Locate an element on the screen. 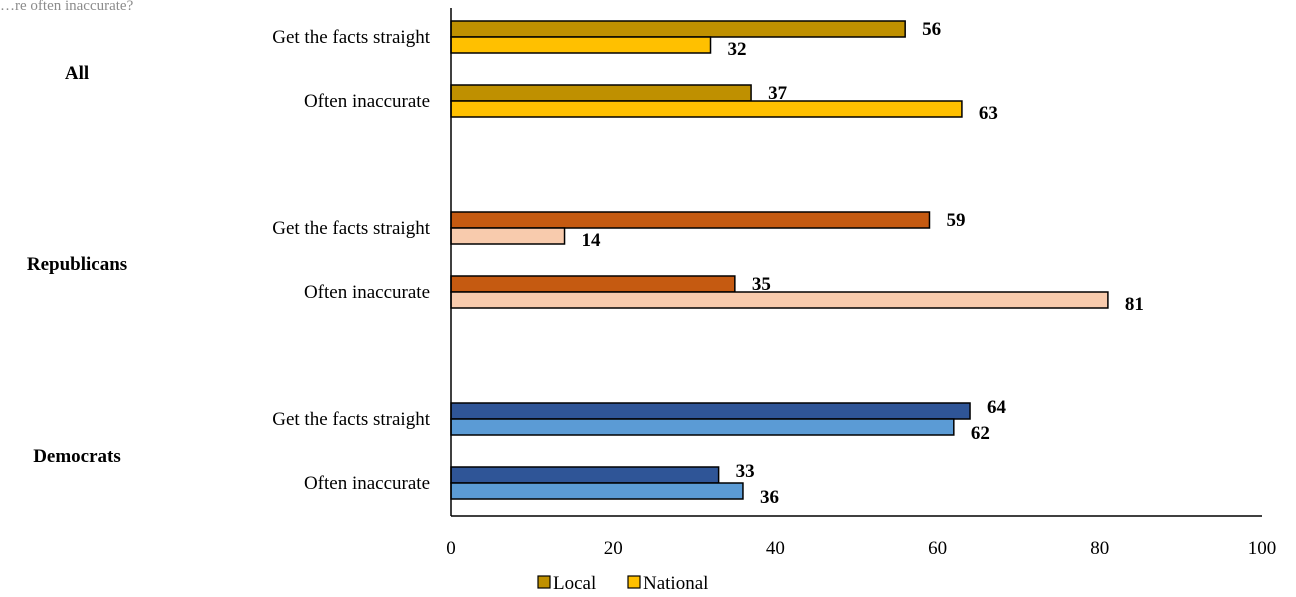 This screenshot has width=1296, height=597. legend-swatch-local is located at coordinates (544, 582).